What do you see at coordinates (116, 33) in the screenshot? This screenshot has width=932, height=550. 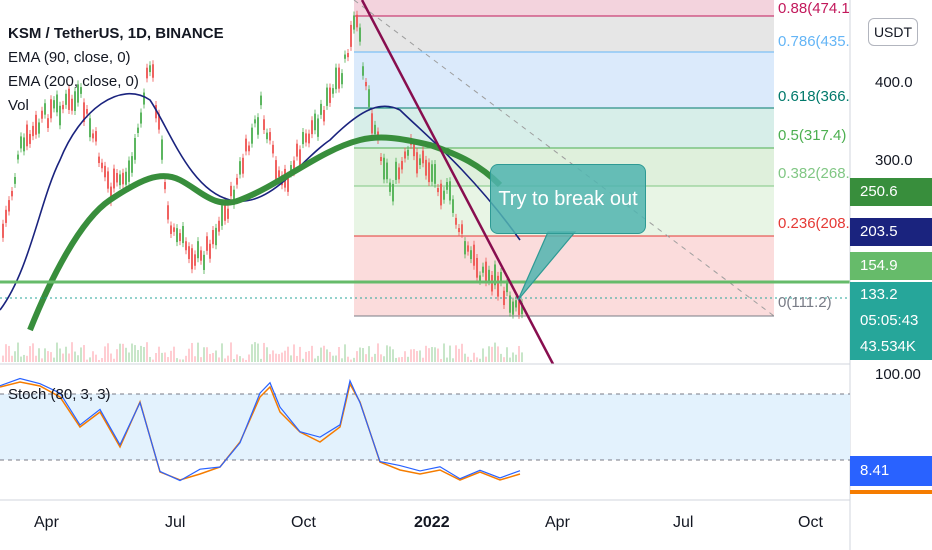 I see `symbol-title: KSM / TetherUS, 1D, BINANCE` at bounding box center [116, 33].